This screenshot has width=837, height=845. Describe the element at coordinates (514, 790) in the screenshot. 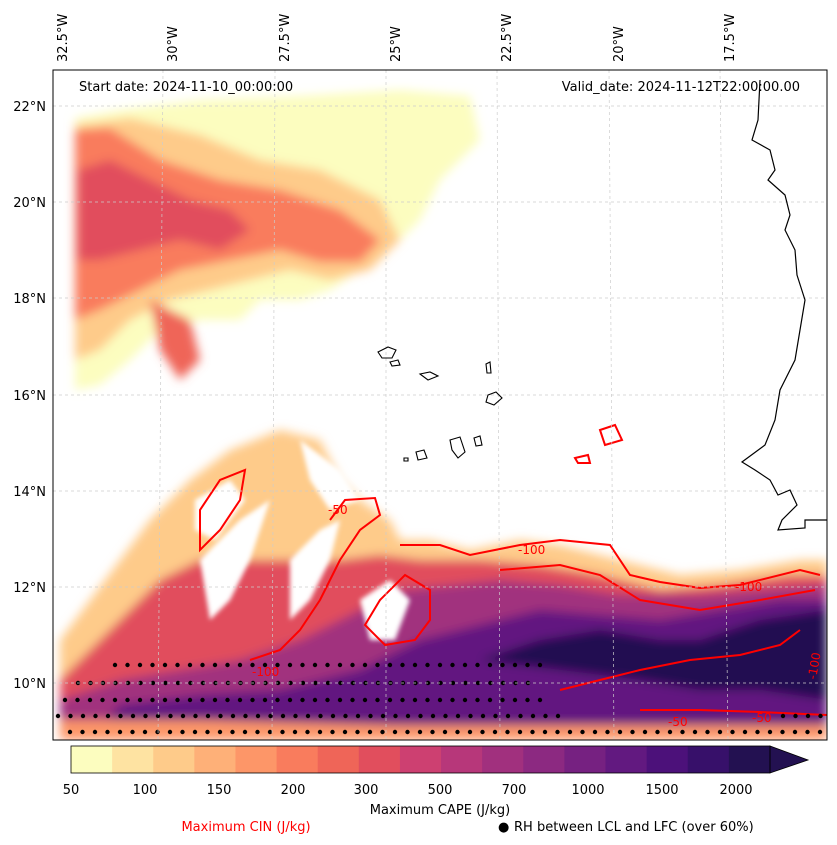

I see `colorbar-tick: 700` at that location.